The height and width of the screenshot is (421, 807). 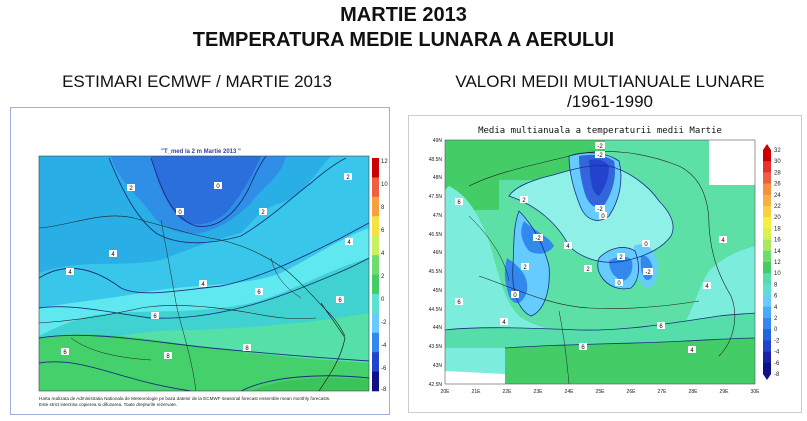 I want to click on lon-label: 28E, so click(x=694, y=392).